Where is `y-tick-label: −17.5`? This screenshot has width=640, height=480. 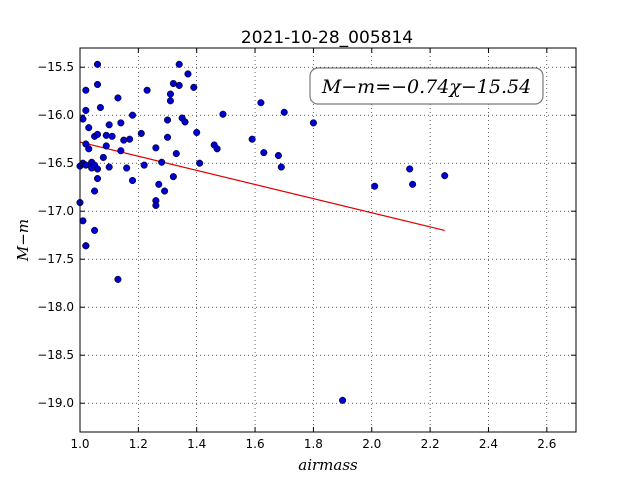
y-tick-label: −17.5 is located at coordinates (55, 259).